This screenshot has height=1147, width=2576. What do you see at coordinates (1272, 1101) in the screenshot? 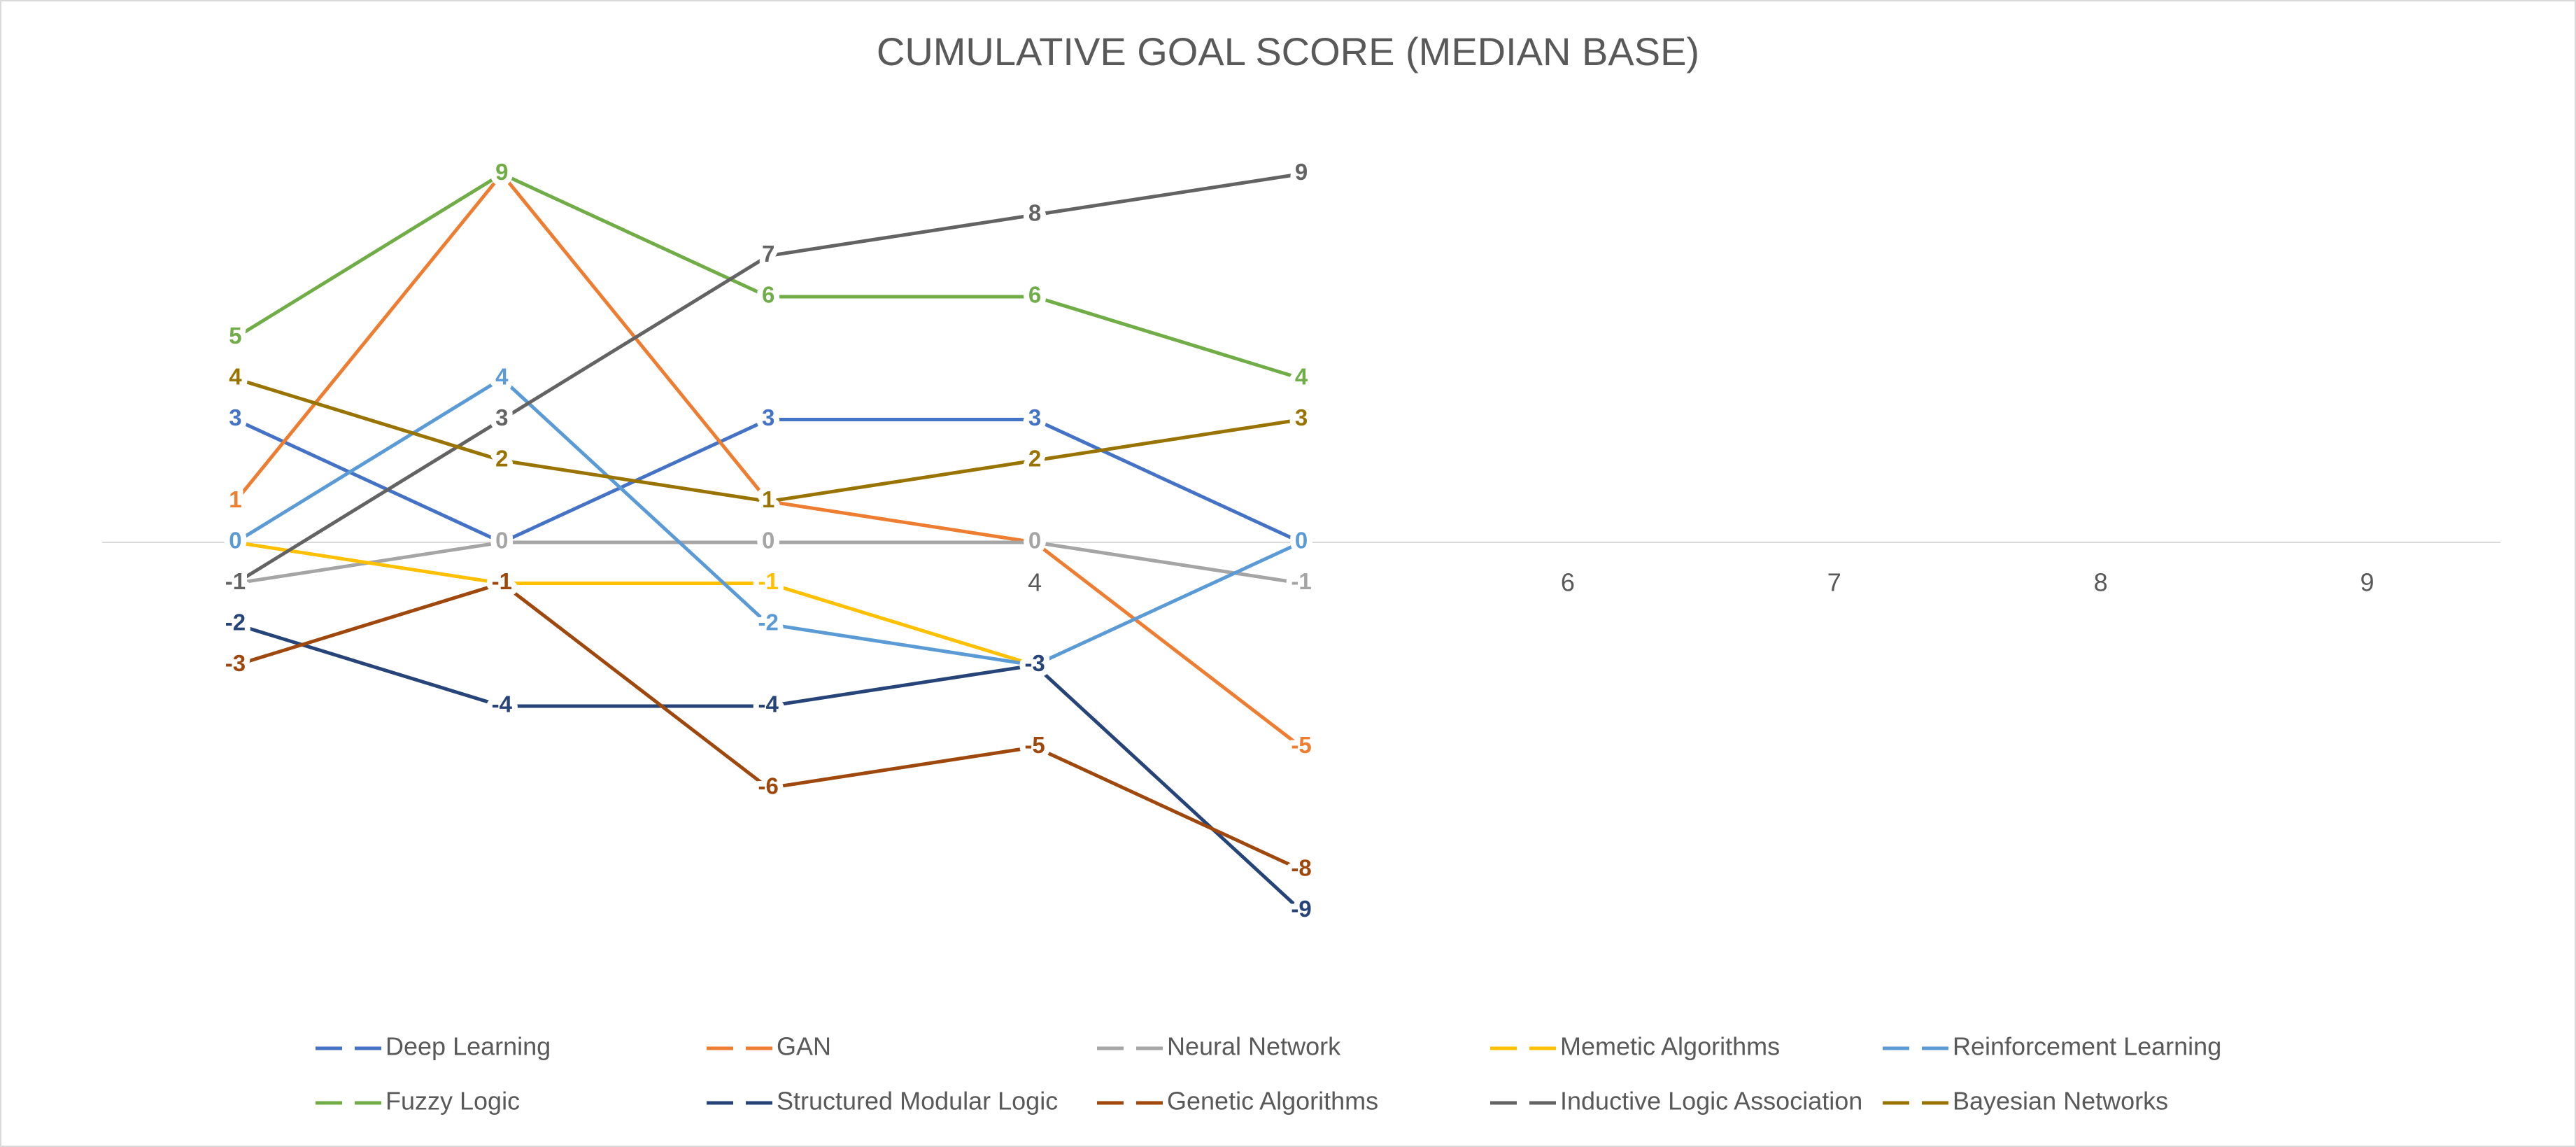
I see `legend-label: Genetic Algorithms` at bounding box center [1272, 1101].